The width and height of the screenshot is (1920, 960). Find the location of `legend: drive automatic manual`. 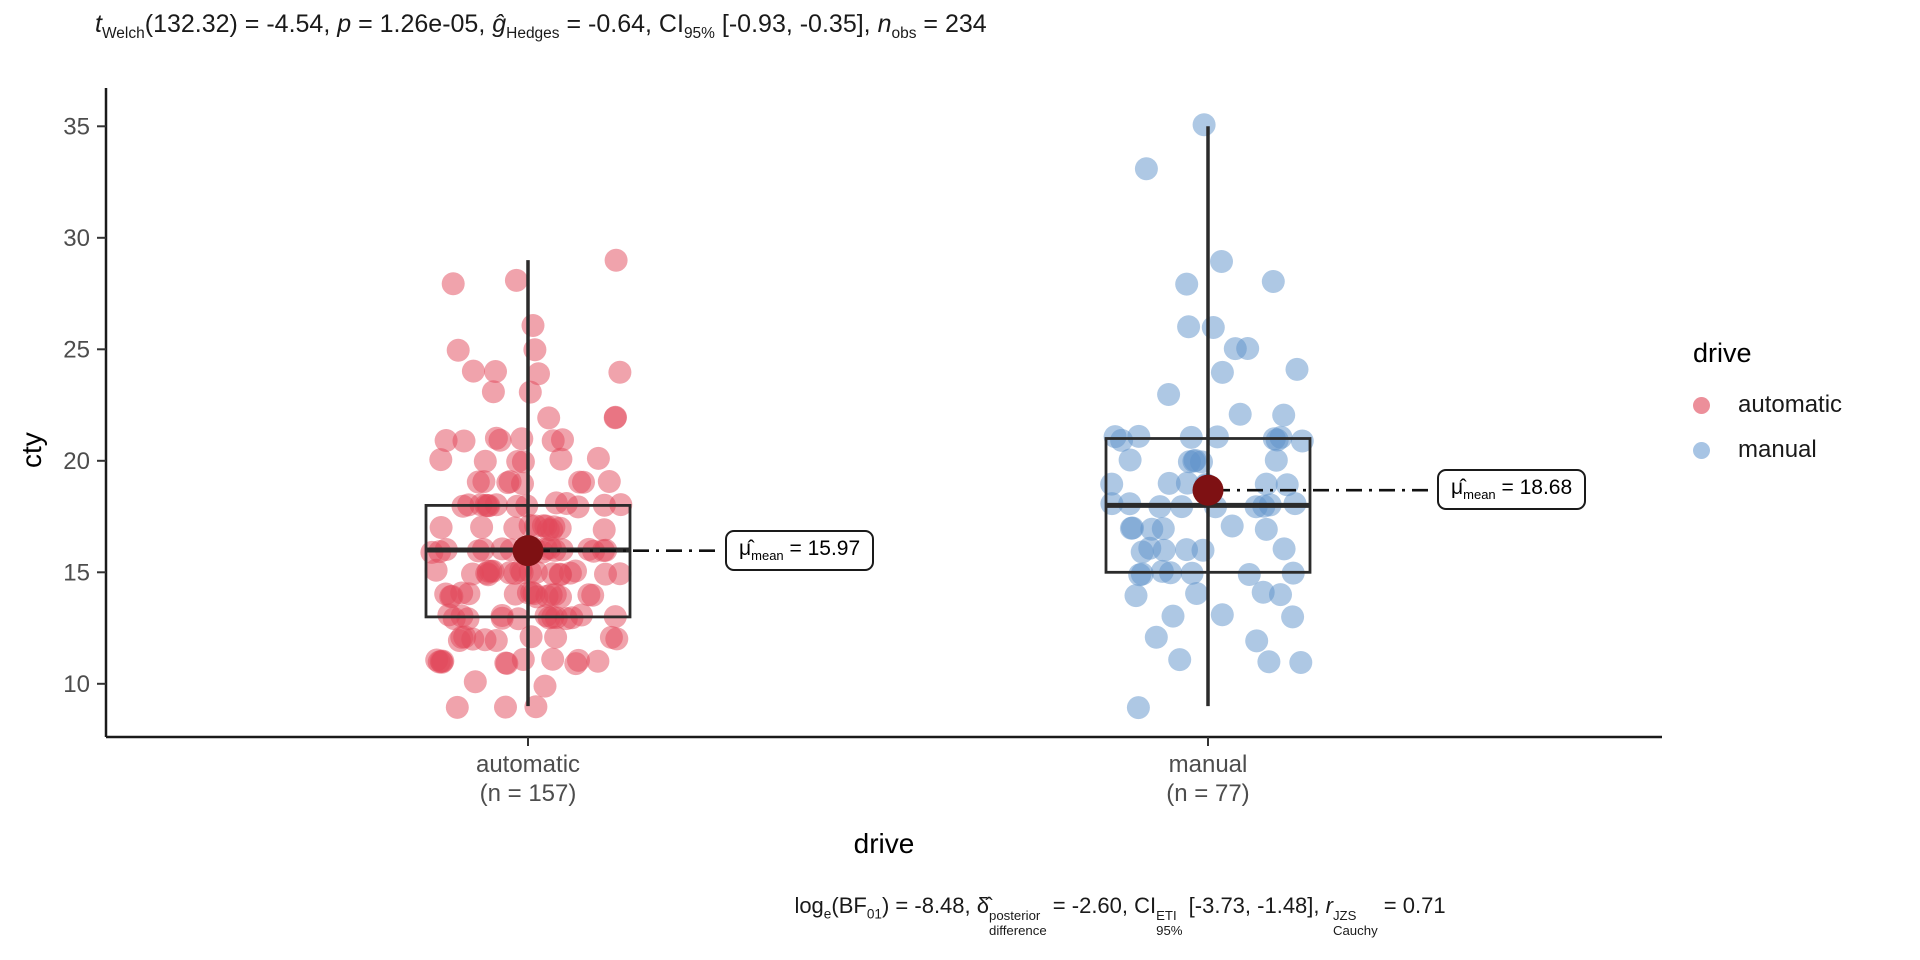

legend: drive automatic manual is located at coordinates (1767, 409).